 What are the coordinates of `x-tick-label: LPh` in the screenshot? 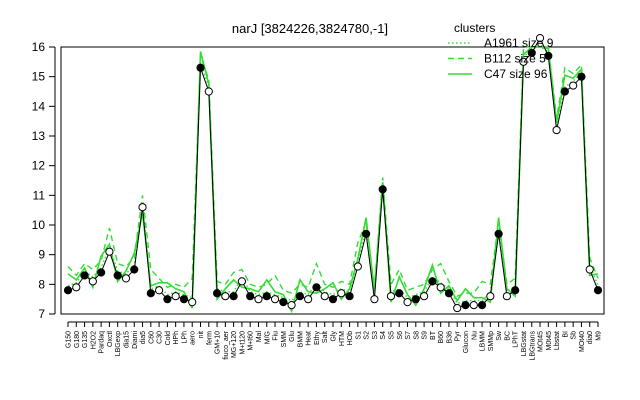 It's located at (184, 337).